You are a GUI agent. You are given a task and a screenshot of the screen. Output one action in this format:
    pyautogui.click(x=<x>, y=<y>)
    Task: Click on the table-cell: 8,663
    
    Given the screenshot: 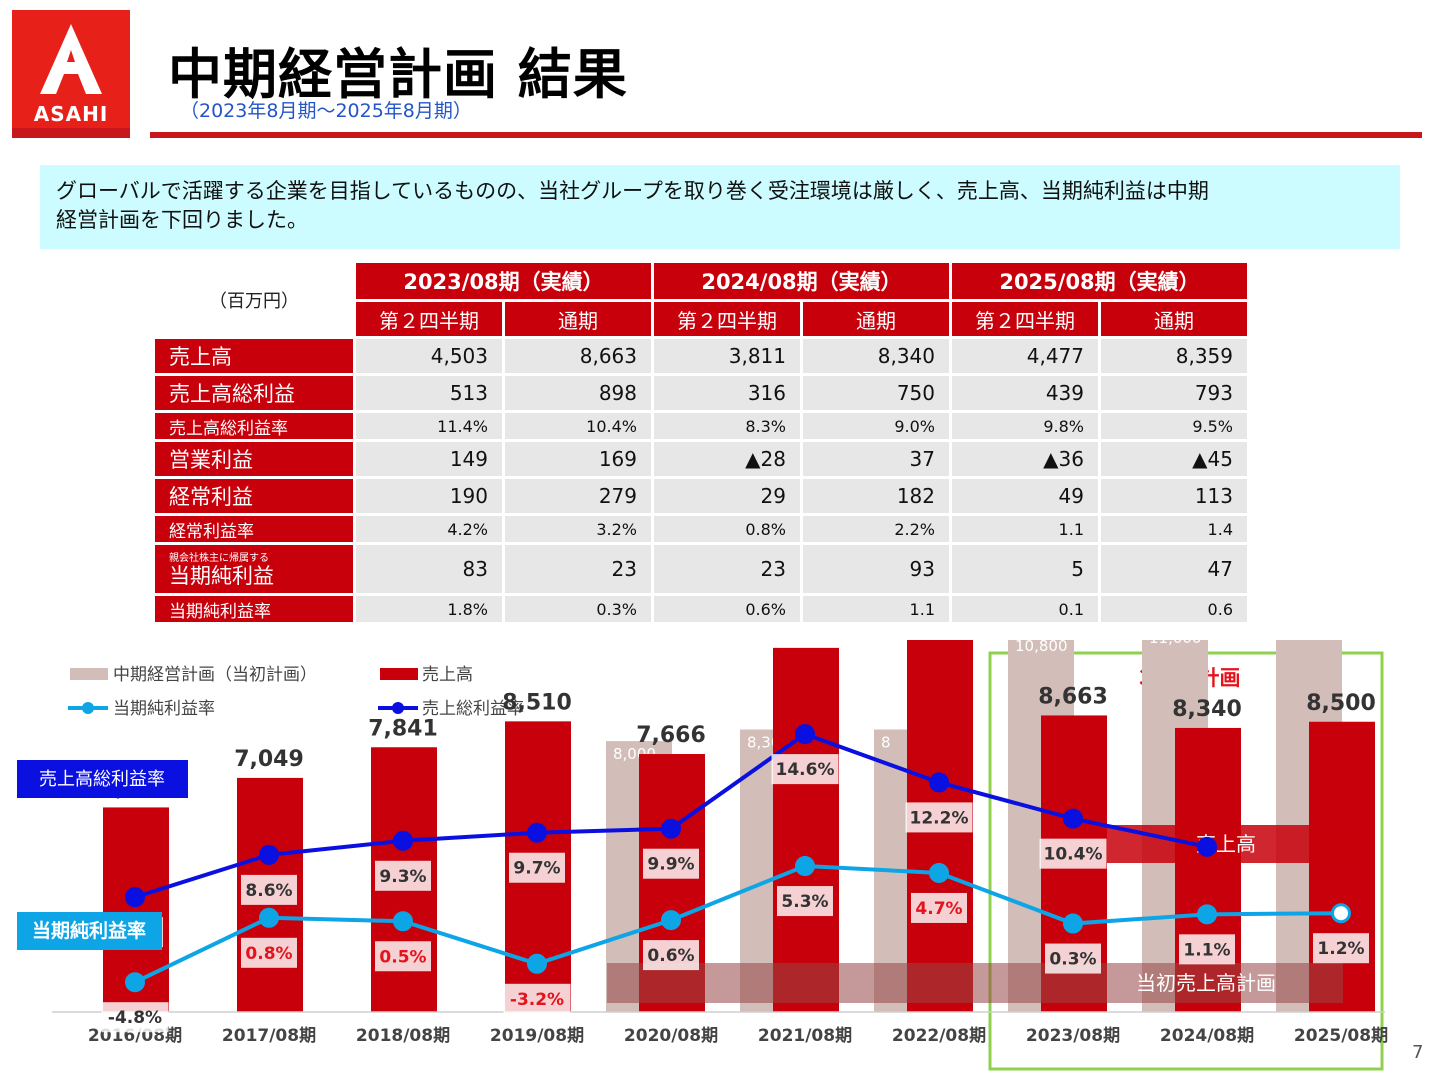 What is the action you would take?
    pyautogui.click(x=578, y=356)
    